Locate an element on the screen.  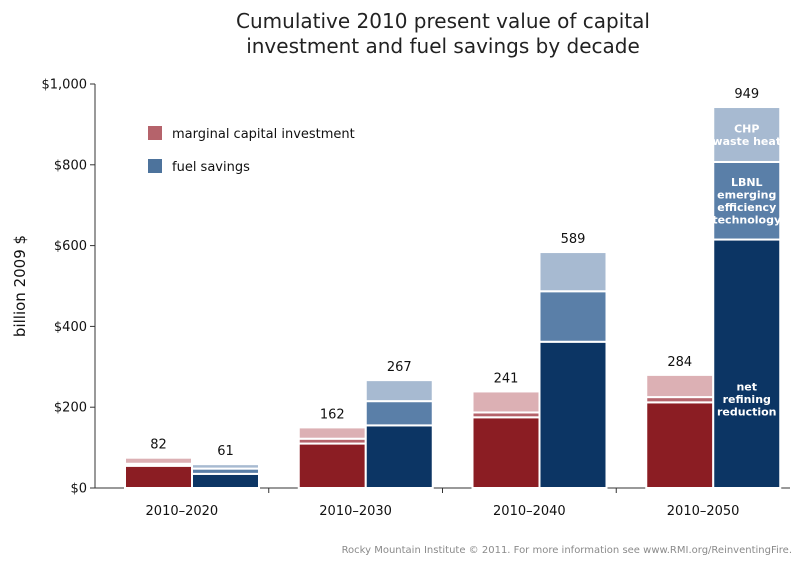
x-tick-label: 2010–2030 is located at coordinates (355, 511).